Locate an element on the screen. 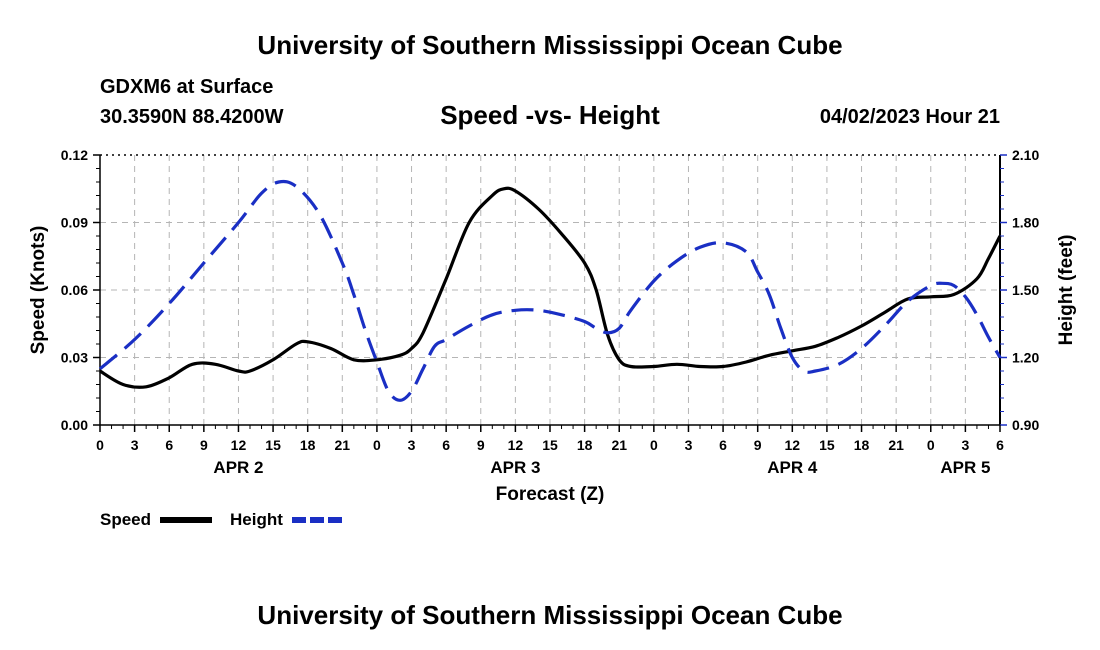 The width and height of the screenshot is (1100, 650). left-tick-label: 0.06 is located at coordinates (74, 290).